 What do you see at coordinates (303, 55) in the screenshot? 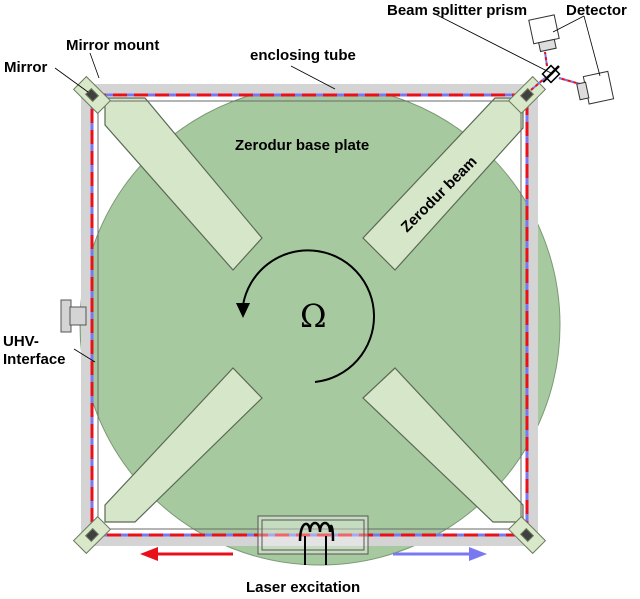
I see `enclosing-tube-label: enclosing tube` at bounding box center [303, 55].